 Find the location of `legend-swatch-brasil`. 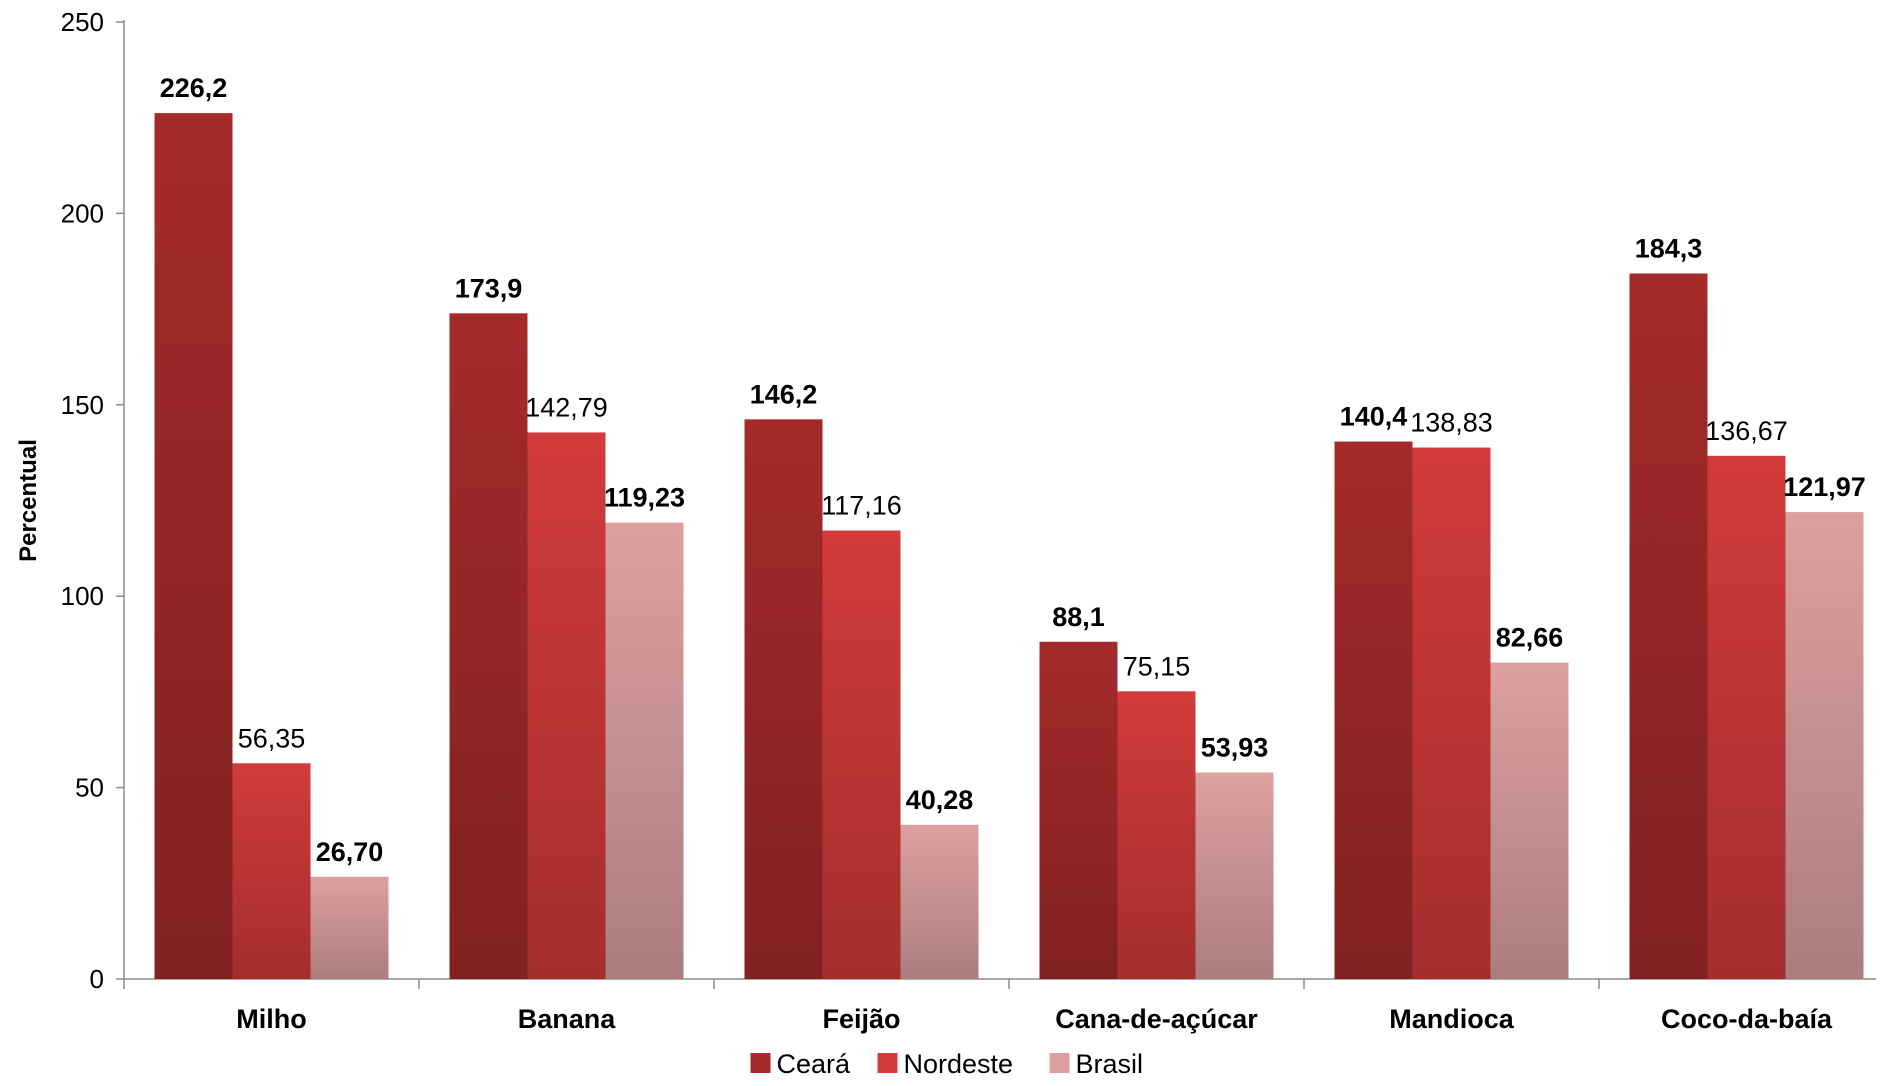

legend-swatch-brasil is located at coordinates (1059, 1063).